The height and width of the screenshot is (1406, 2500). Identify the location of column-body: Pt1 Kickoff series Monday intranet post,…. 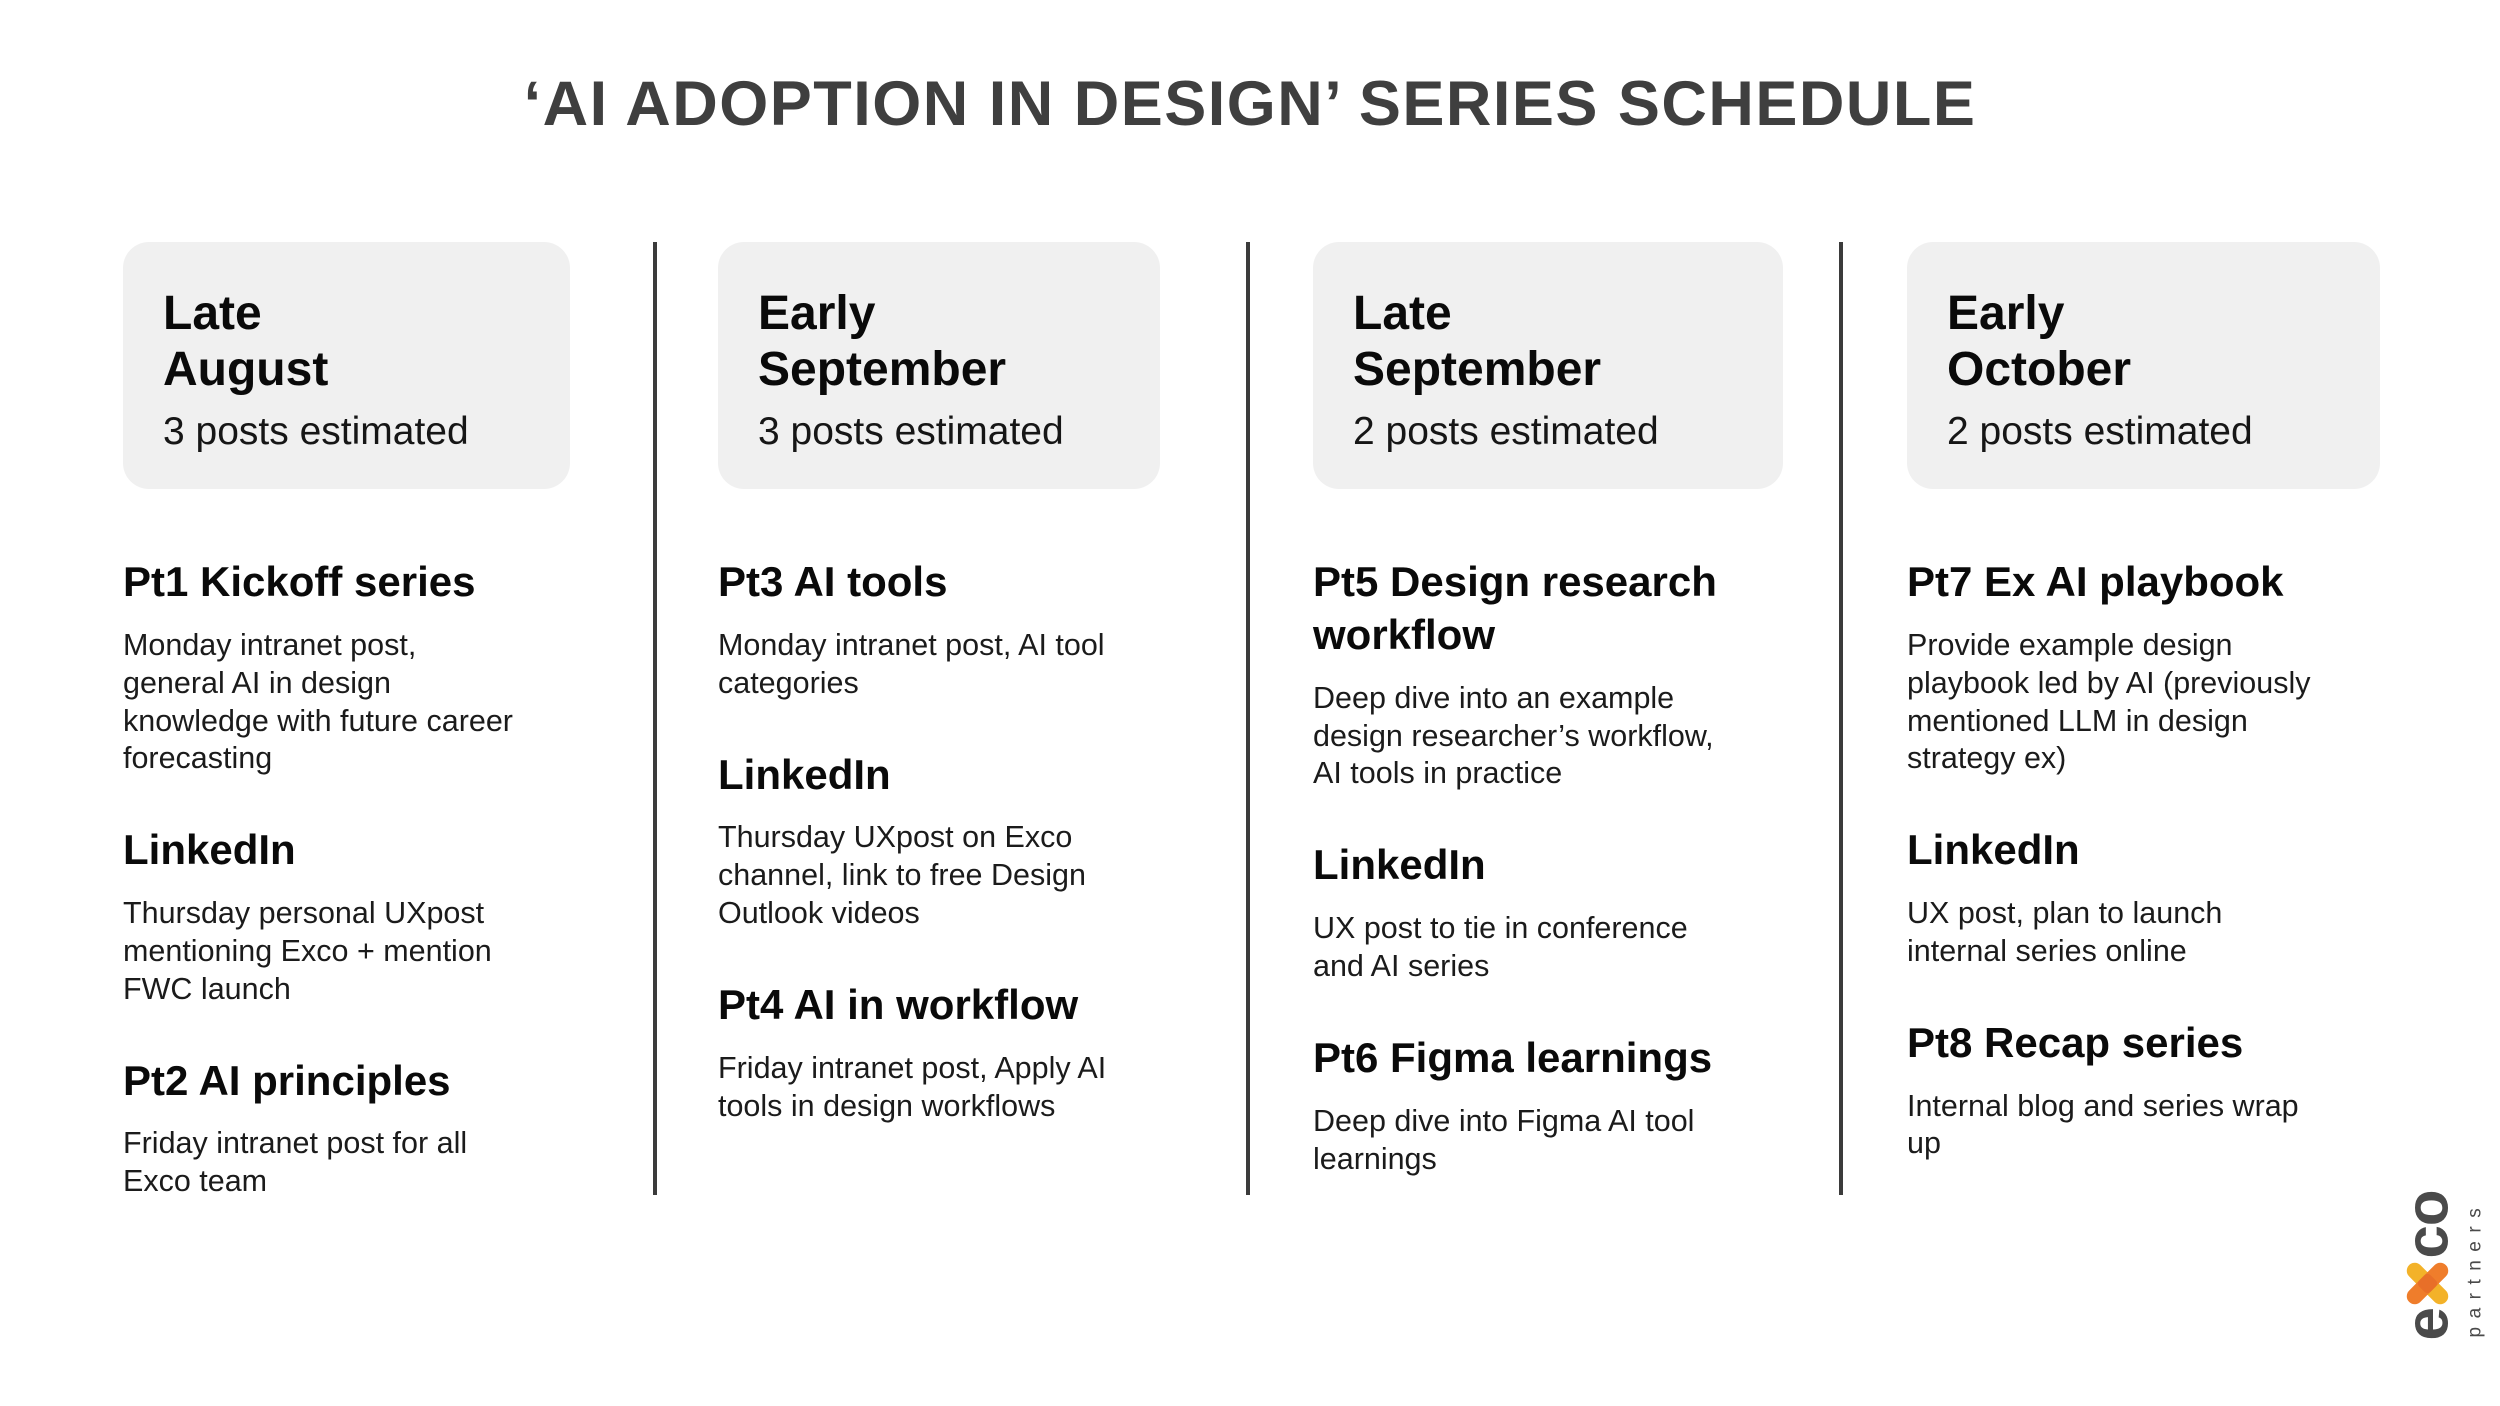
(348, 878).